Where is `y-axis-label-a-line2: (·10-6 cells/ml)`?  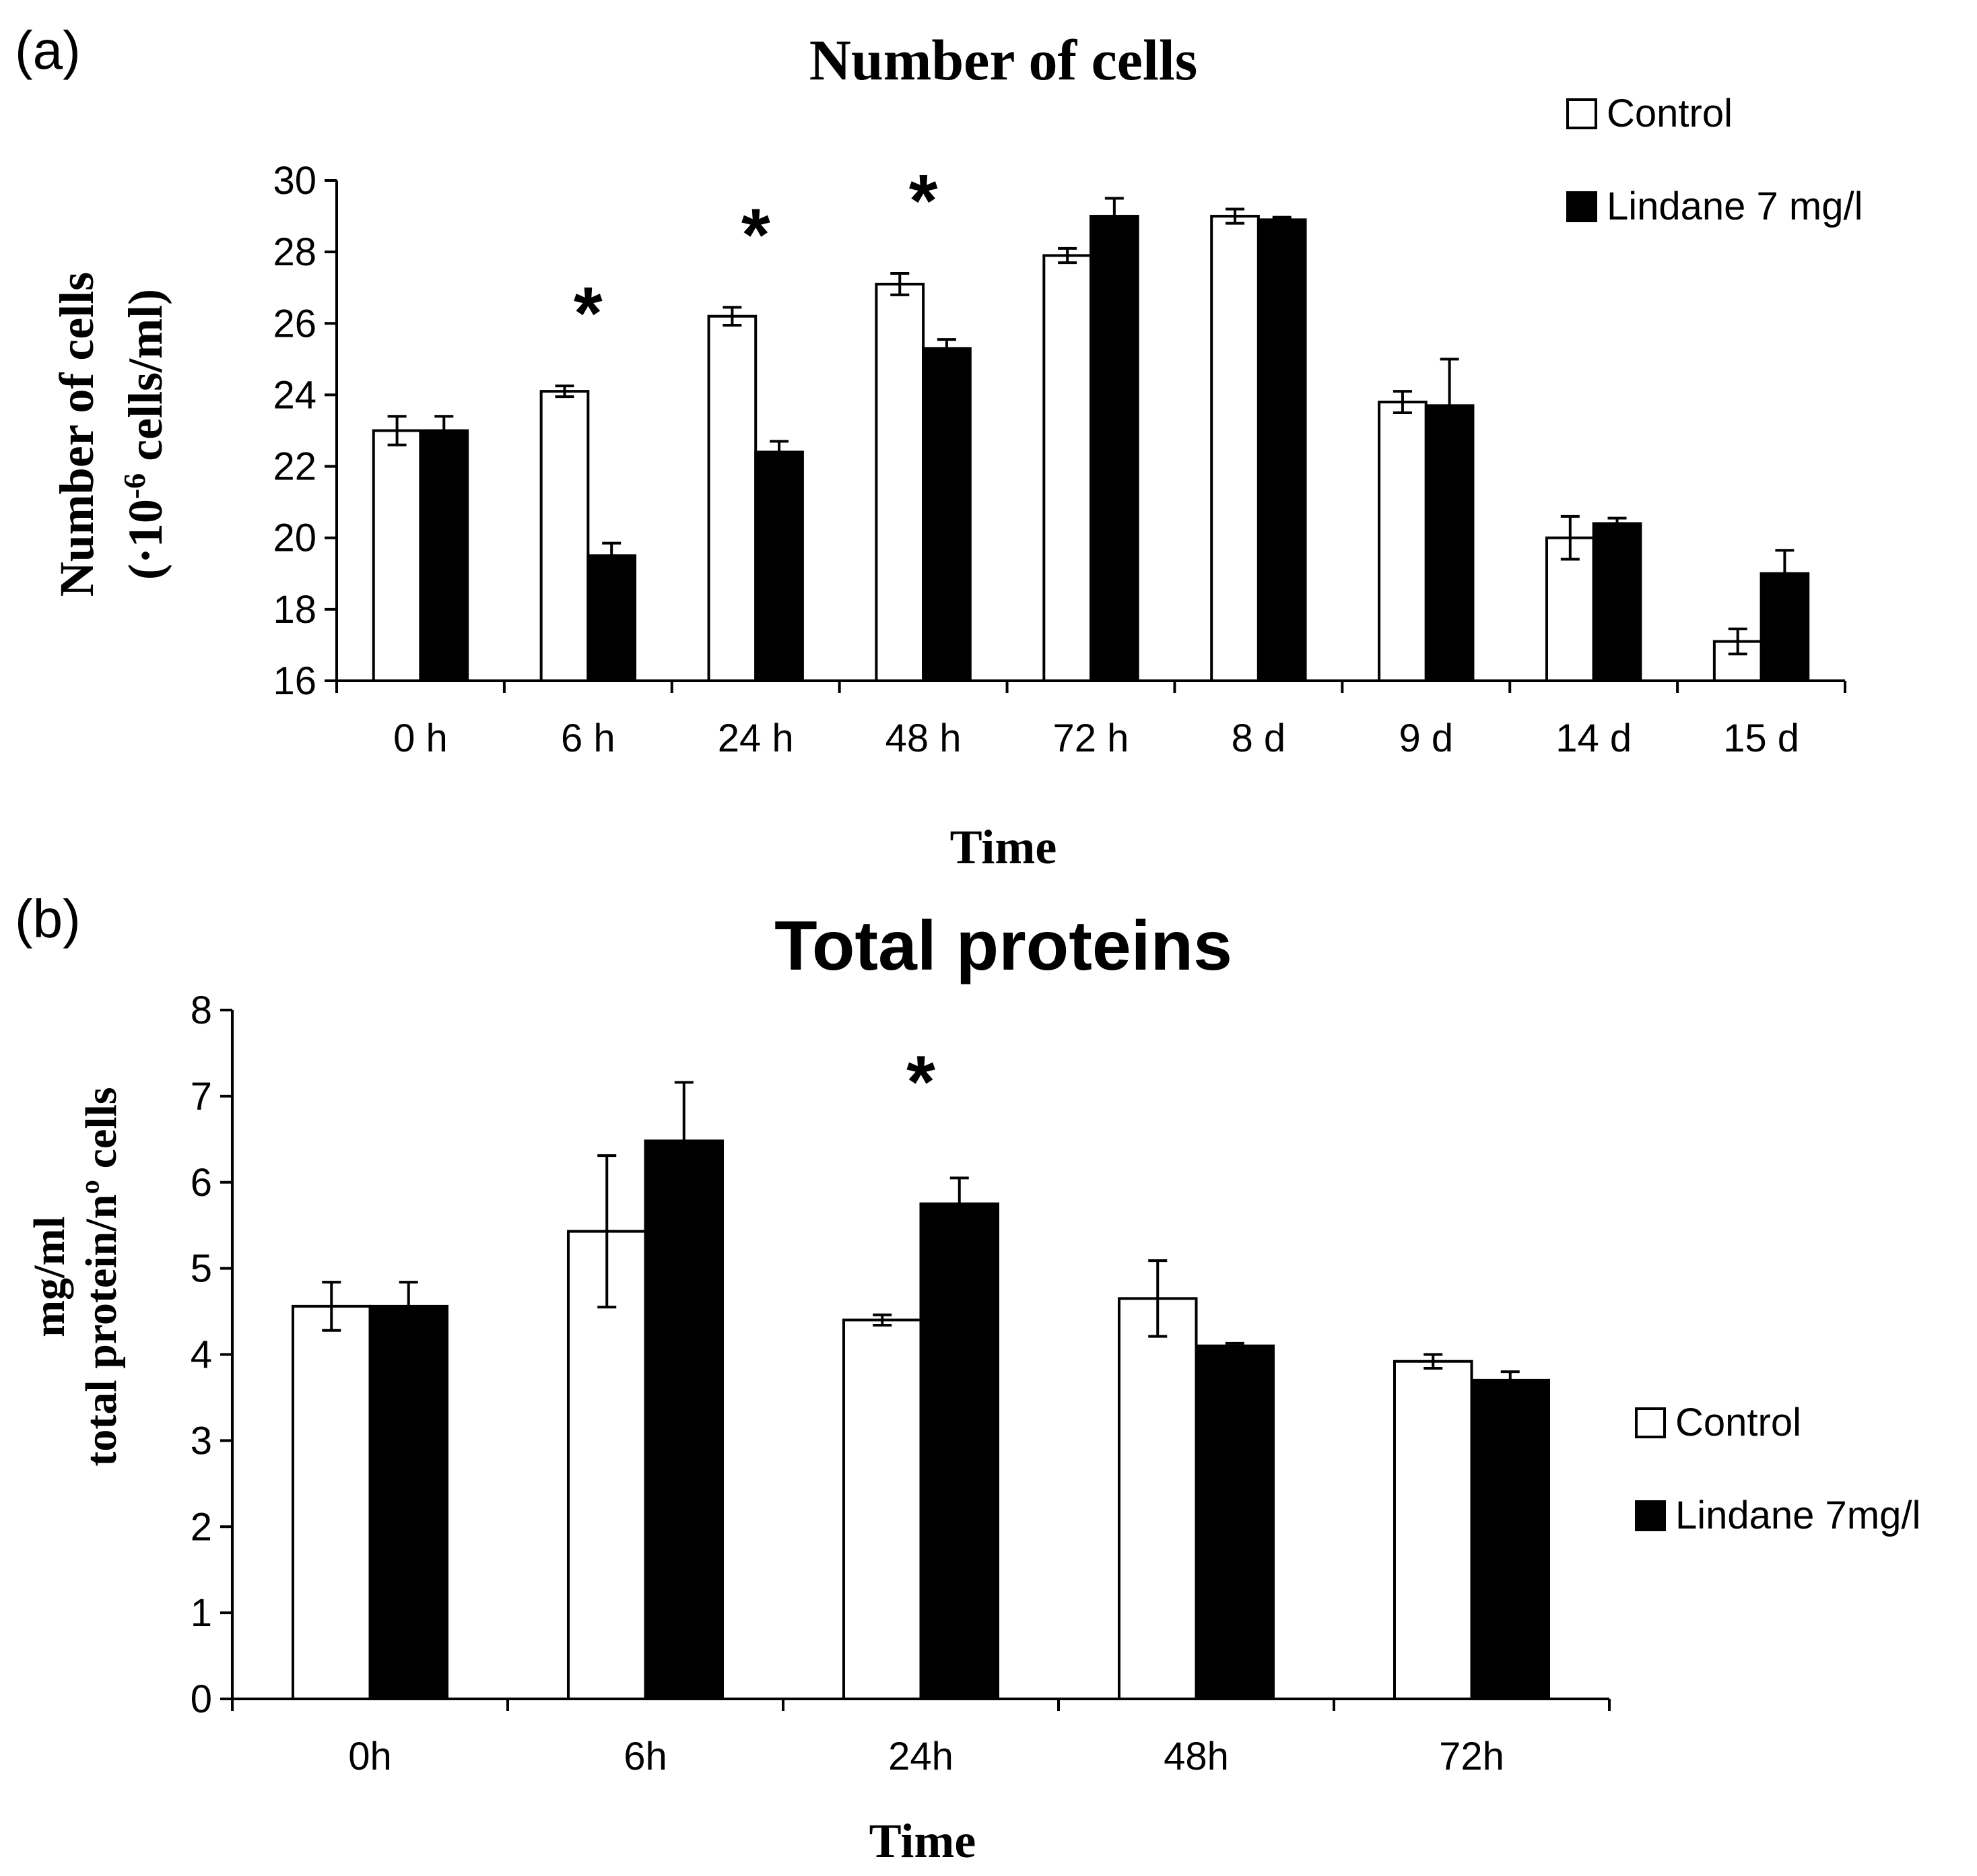 y-axis-label-a-line2: (·10-6 cells/ml) is located at coordinates (145, 435).